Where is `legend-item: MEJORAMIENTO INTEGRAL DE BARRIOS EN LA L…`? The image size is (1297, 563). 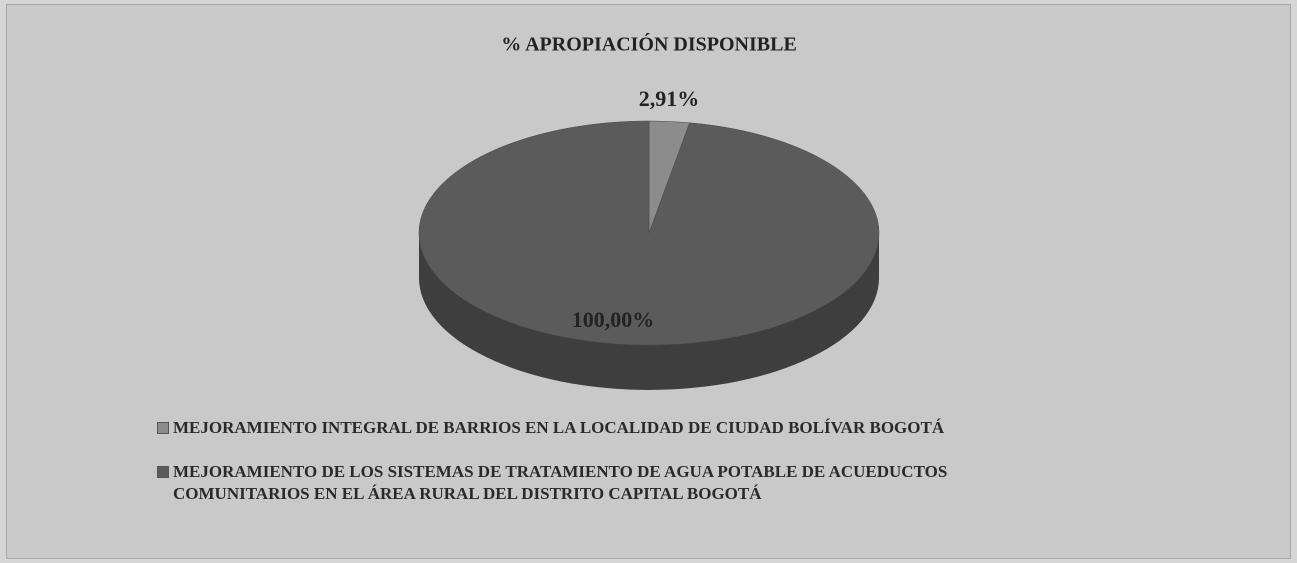 legend-item: MEJORAMIENTO INTEGRAL DE BARRIOS EN LA L… is located at coordinates (590, 428).